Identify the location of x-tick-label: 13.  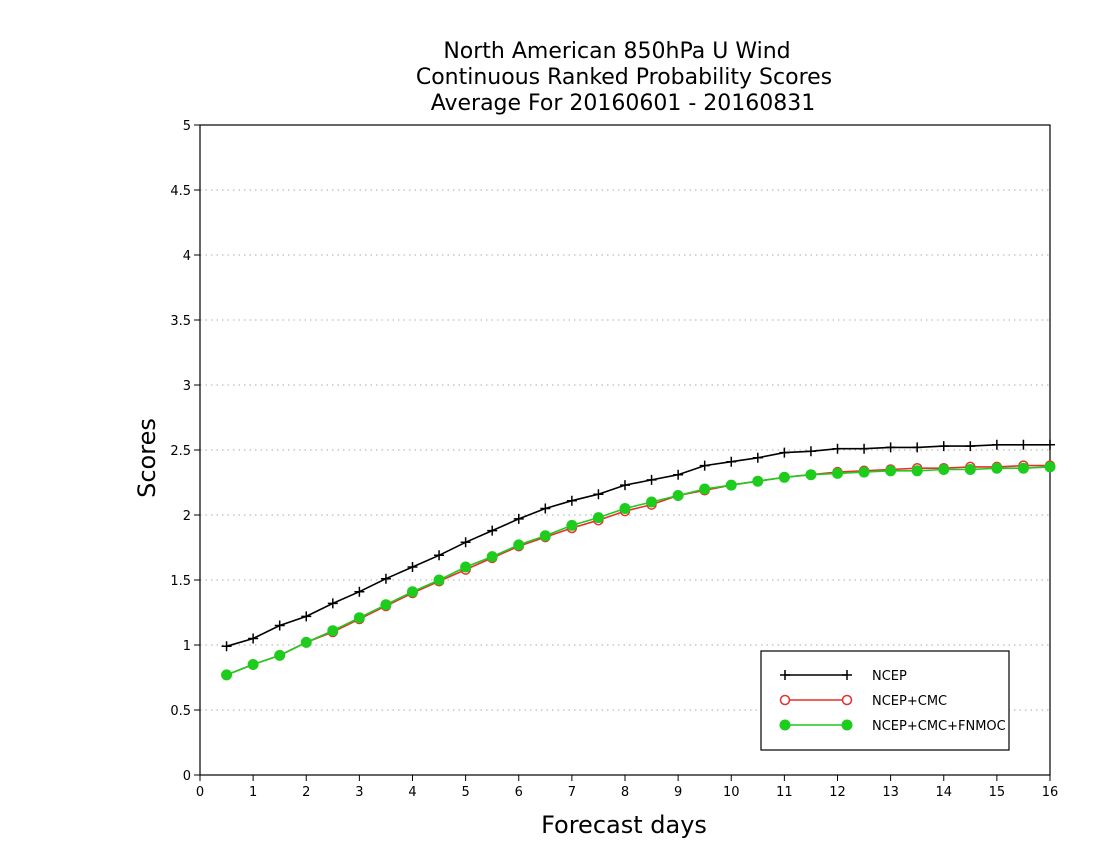
(890, 792).